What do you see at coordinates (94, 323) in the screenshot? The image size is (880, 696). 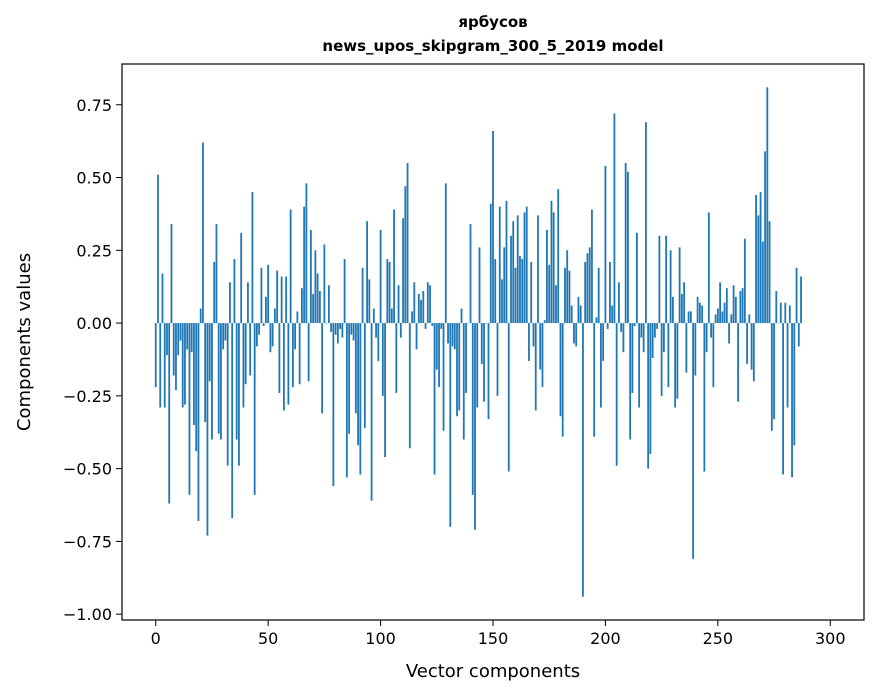 I see `y-tick-label: 0.00` at bounding box center [94, 323].